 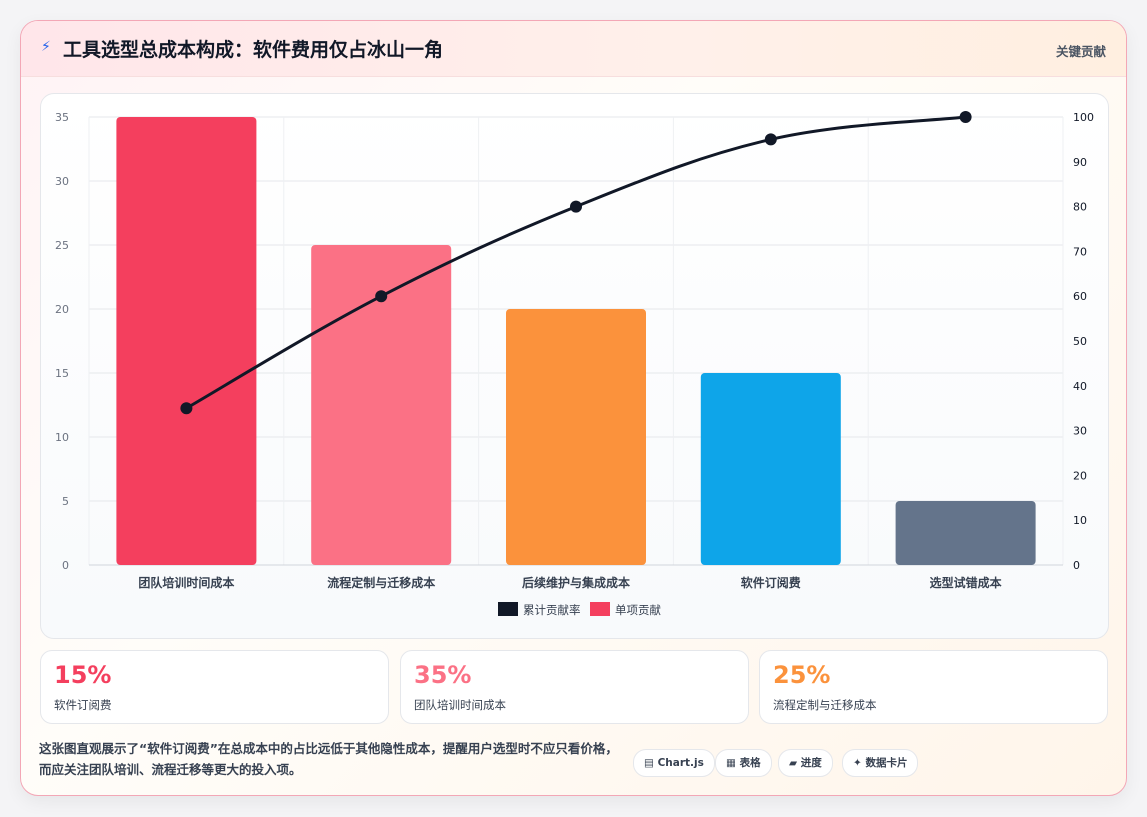 What do you see at coordinates (1080, 51) in the screenshot?
I see `header-tag: 关键贡献` at bounding box center [1080, 51].